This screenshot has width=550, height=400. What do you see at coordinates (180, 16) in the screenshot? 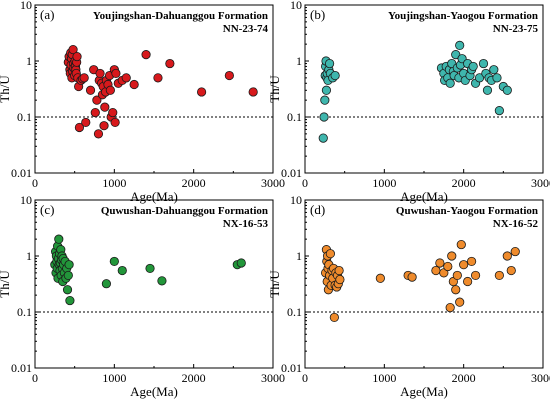
I see `panel-title: Youjingshan-Dahuanggou Formation` at bounding box center [180, 16].